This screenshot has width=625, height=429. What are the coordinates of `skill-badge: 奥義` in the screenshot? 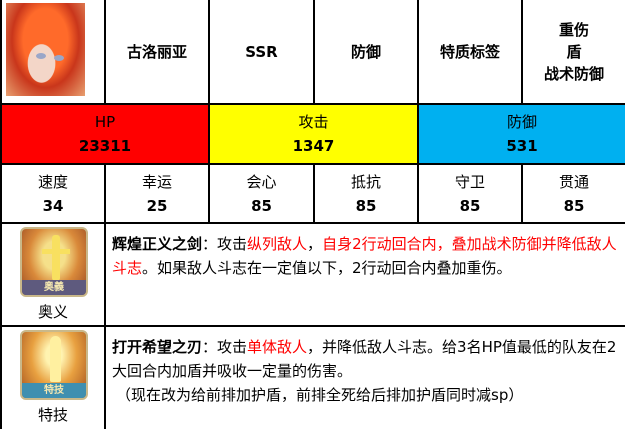 It's located at (54, 287).